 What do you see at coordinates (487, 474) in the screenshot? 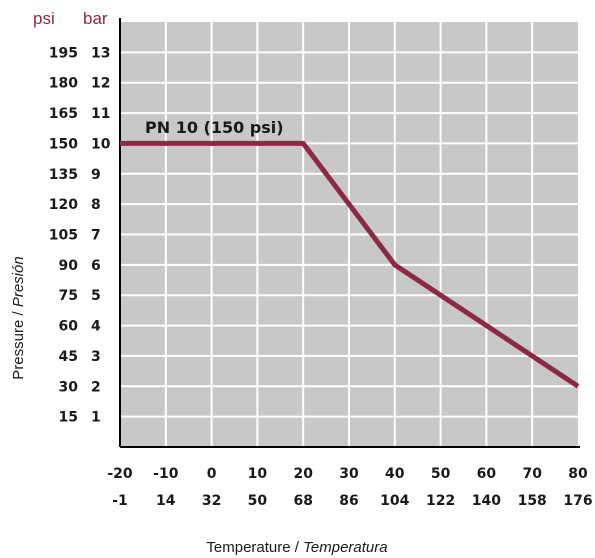
I see `x-tick-label-celsius: 60` at bounding box center [487, 474].